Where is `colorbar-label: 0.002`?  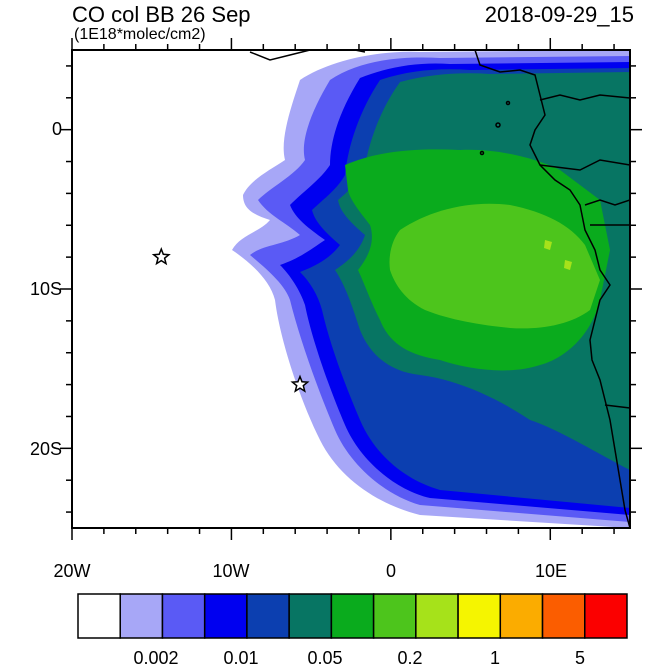
colorbar-label: 0.002 is located at coordinates (156, 658).